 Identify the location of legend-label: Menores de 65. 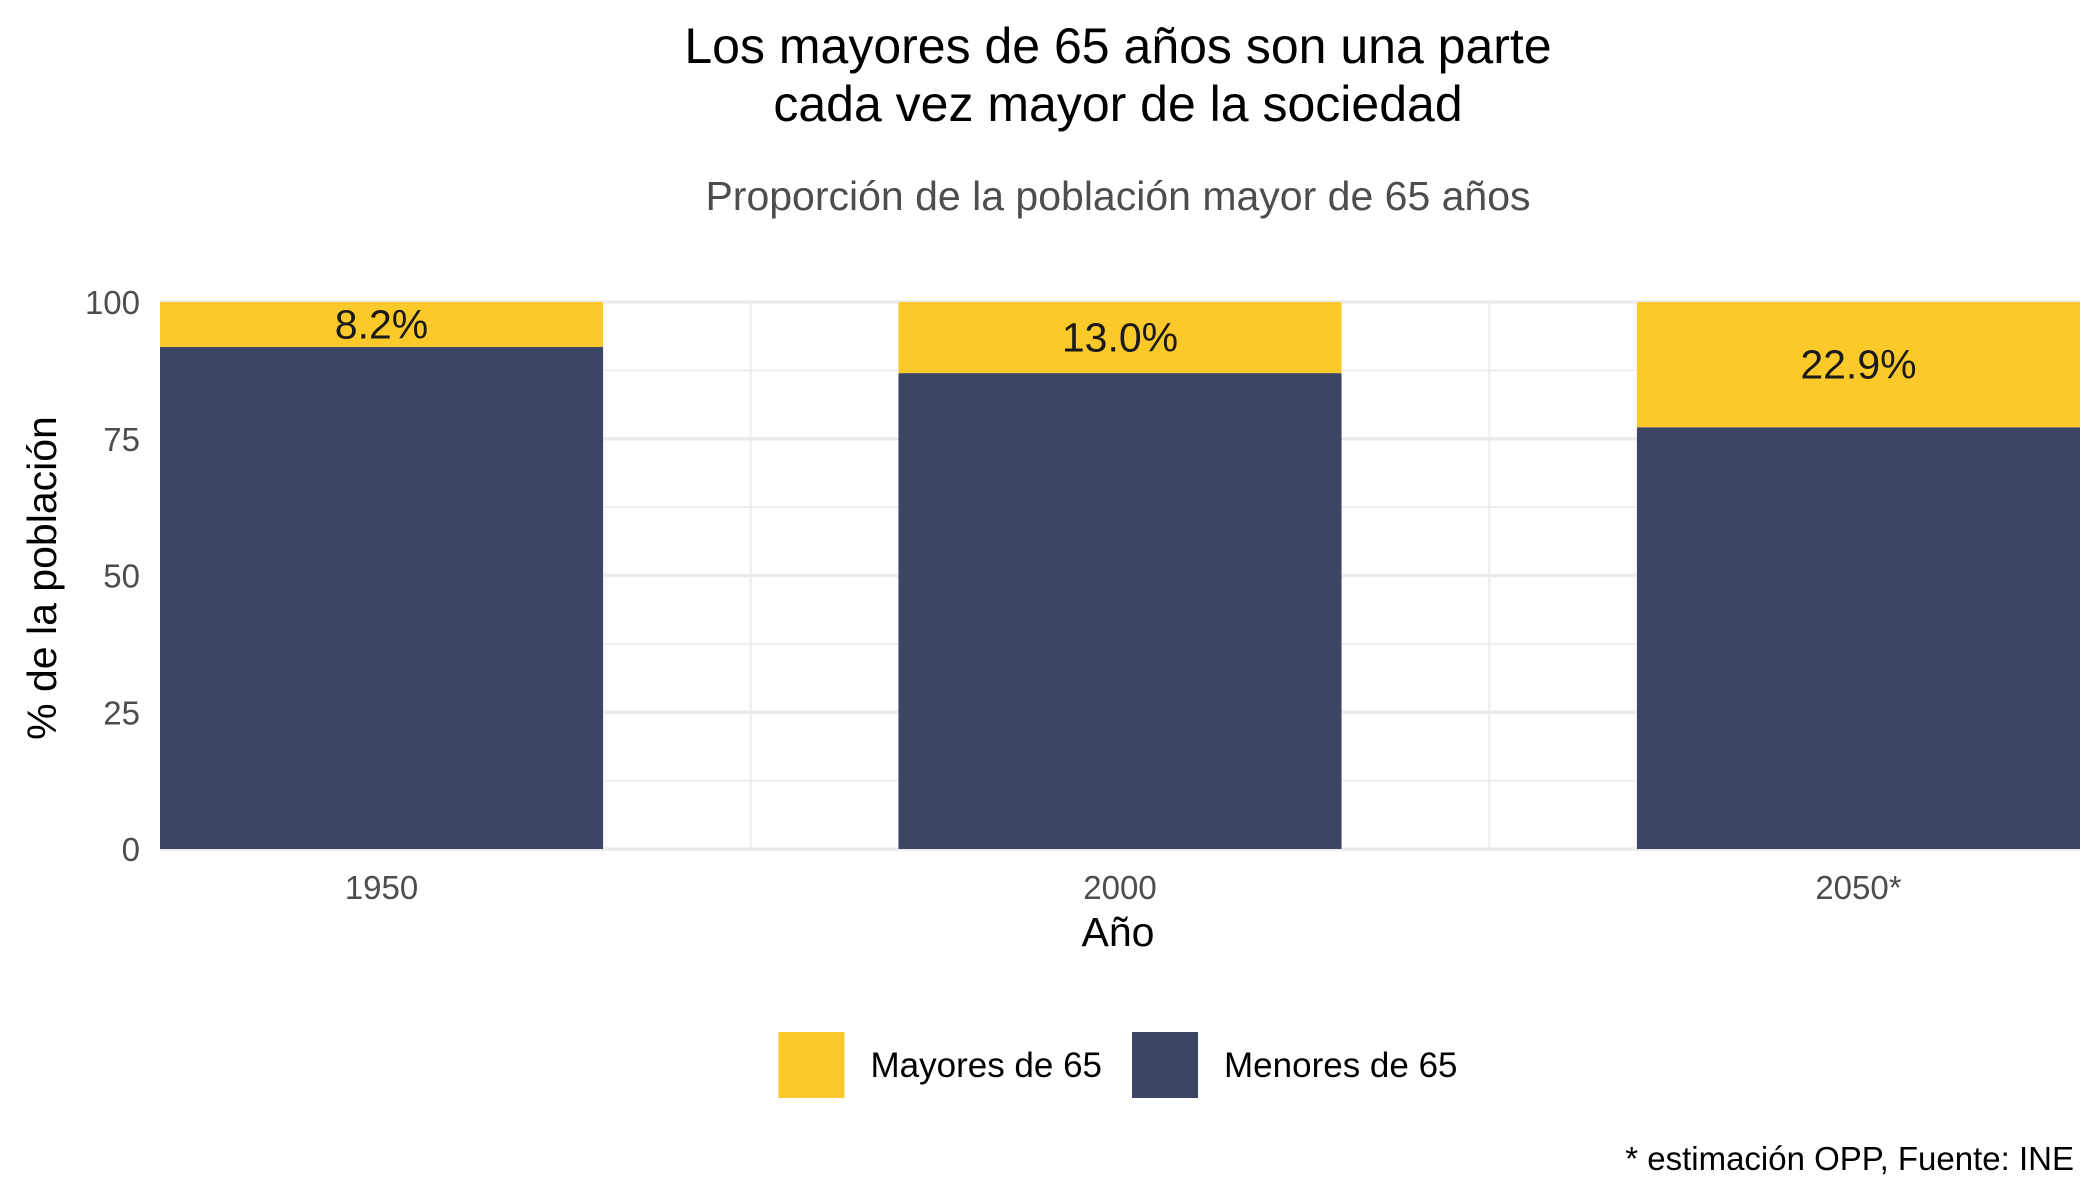
(1340, 1065).